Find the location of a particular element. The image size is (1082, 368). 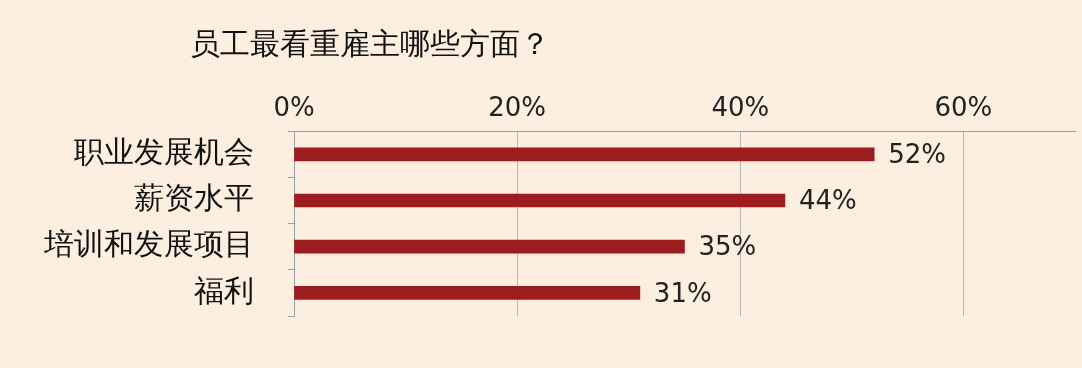

y-tick-label: 薪资水平 is located at coordinates (194, 198).